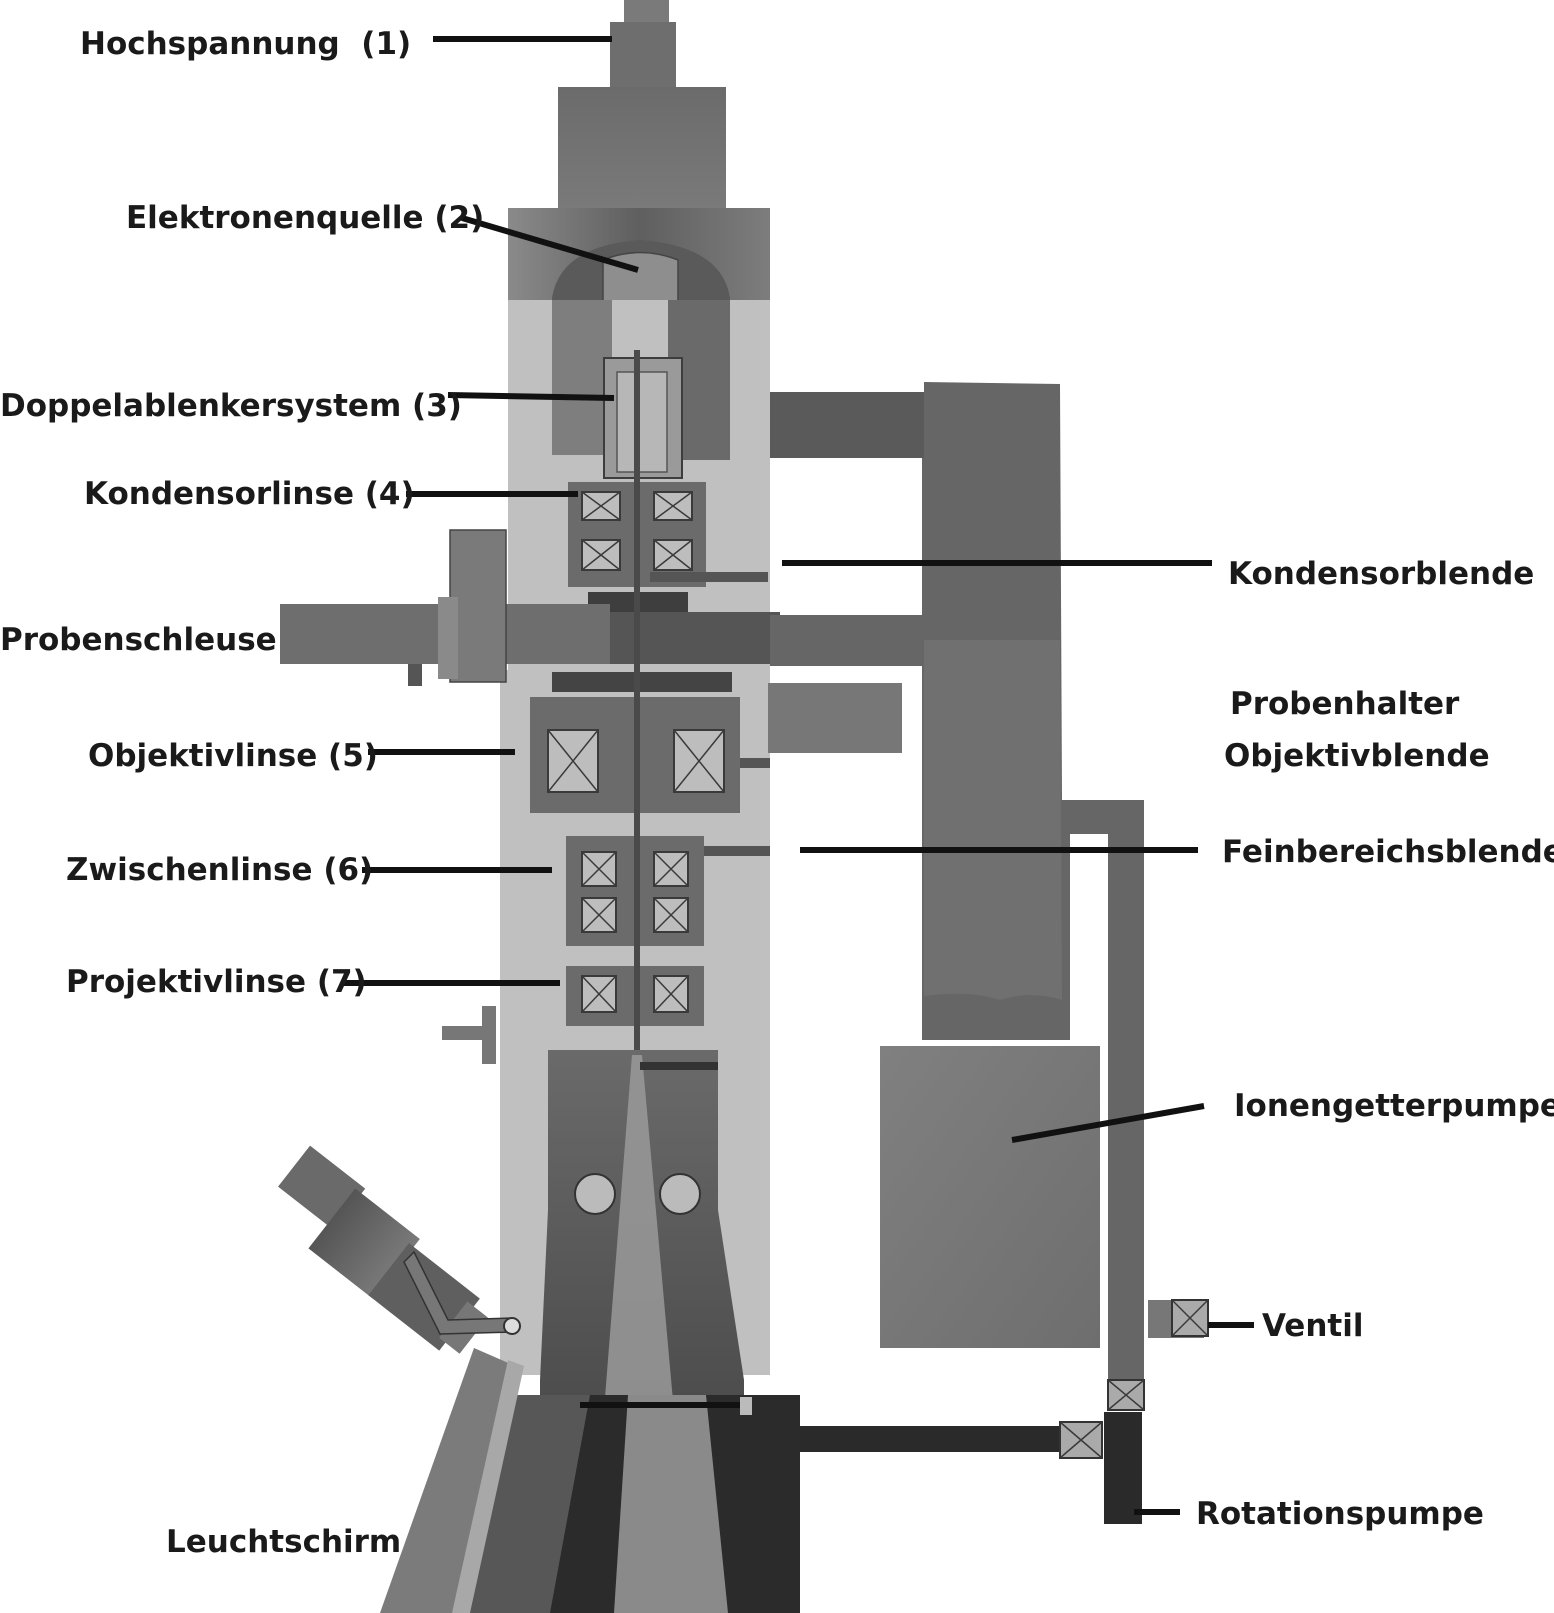  I want to click on ion-getter-pump, so click(990, 1197).